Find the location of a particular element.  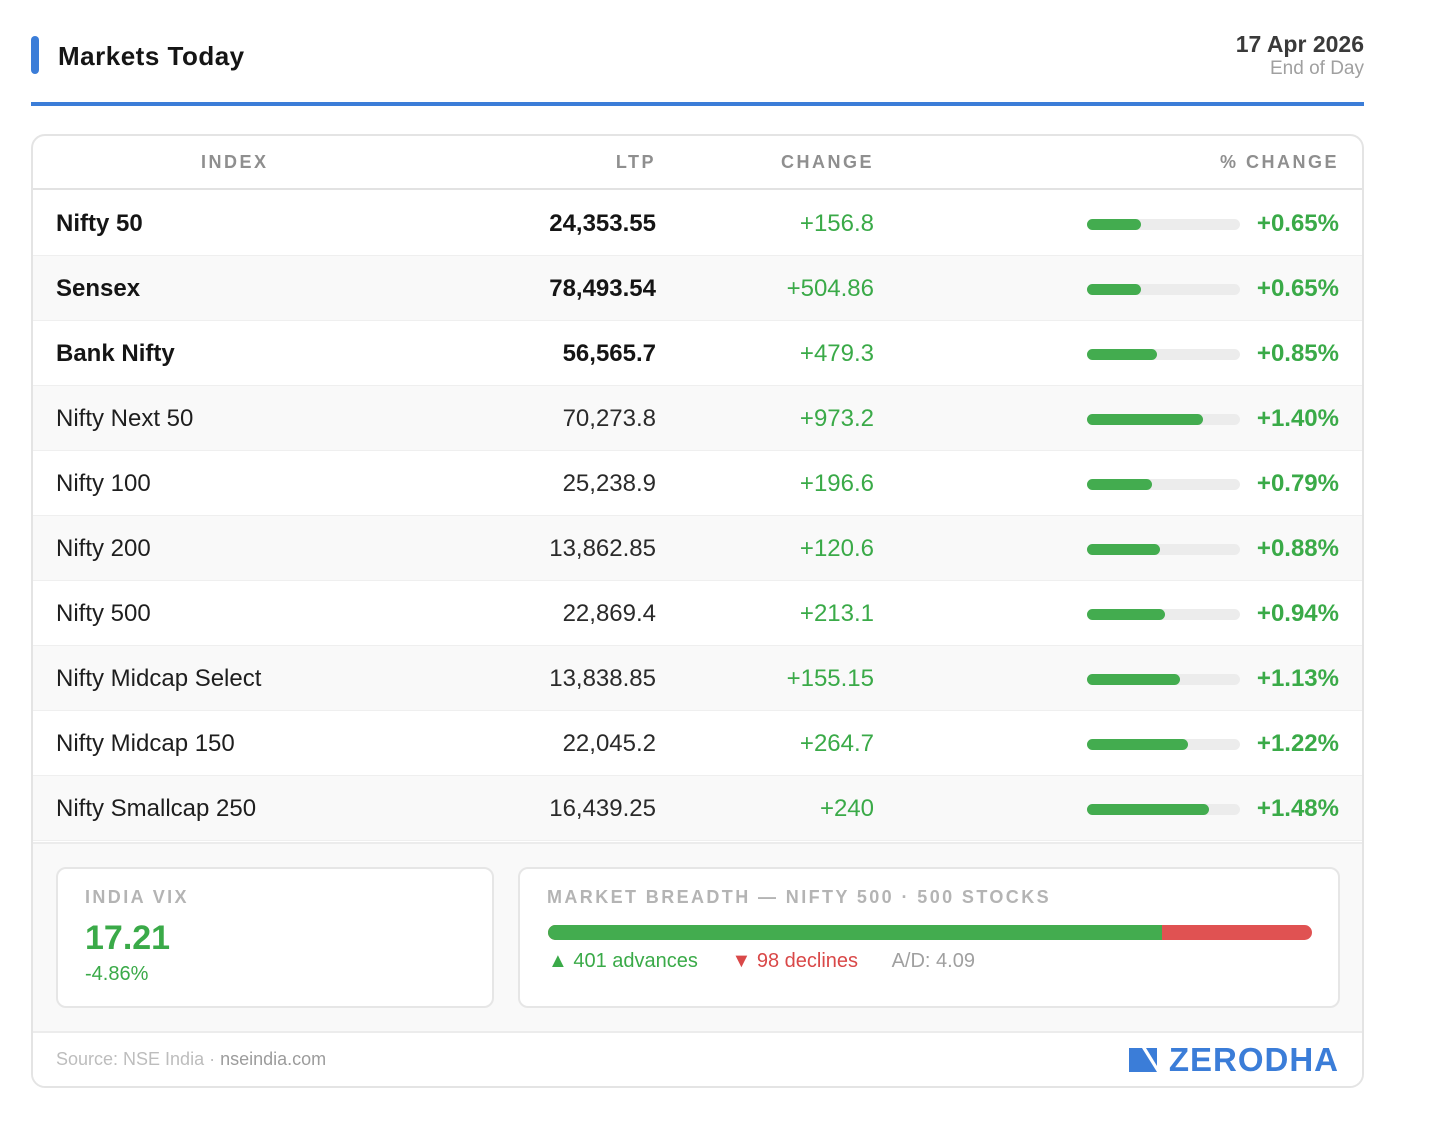

table-row: Nifty 100 25,238.9 +196.6 +0.79% is located at coordinates (697, 483).